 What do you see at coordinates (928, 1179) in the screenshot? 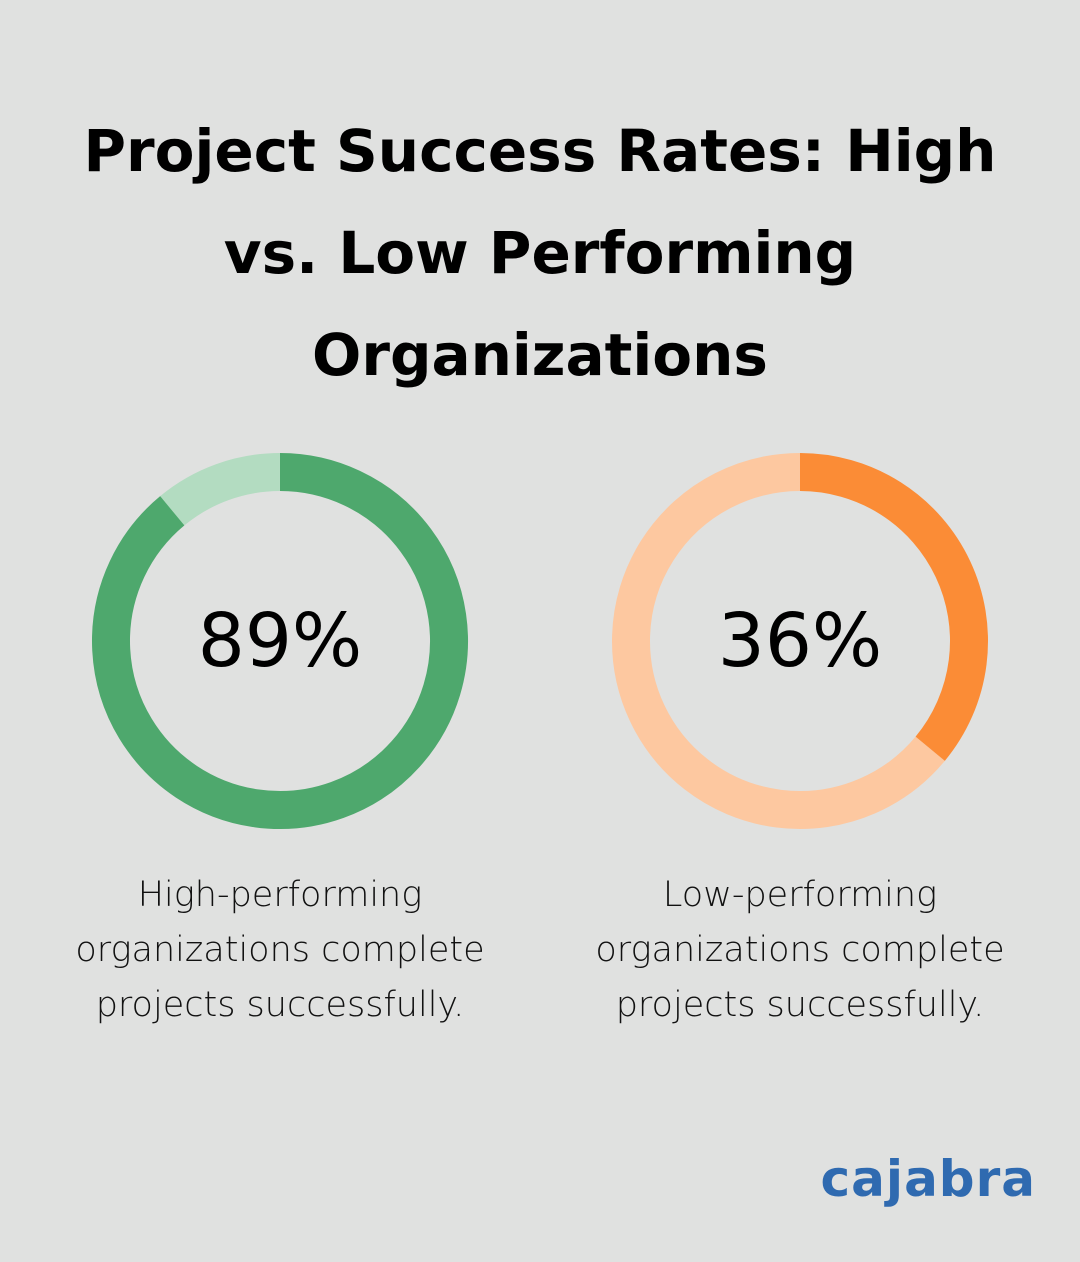
I see `brand-logo: cajabra` at bounding box center [928, 1179].